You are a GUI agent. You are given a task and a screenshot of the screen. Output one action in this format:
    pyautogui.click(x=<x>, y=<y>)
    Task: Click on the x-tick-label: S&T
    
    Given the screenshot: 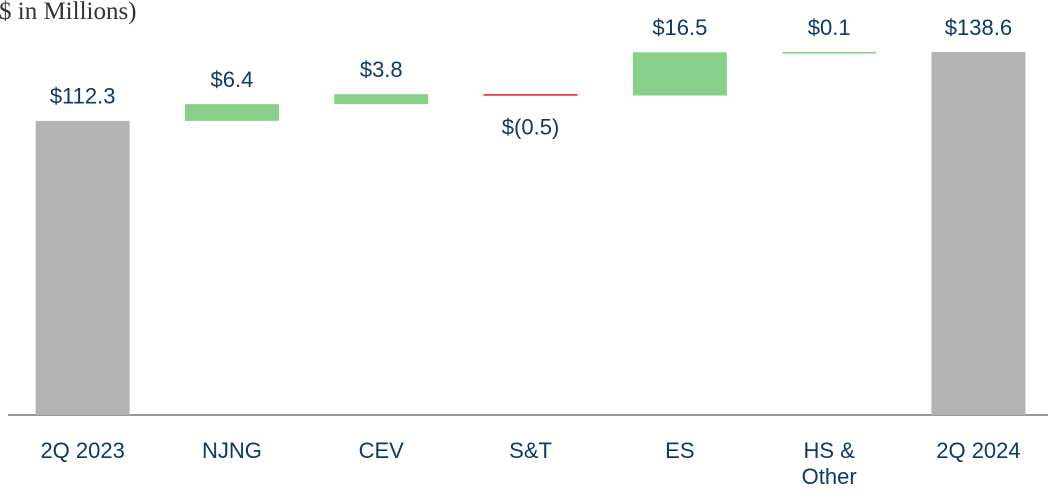 What is the action you would take?
    pyautogui.click(x=530, y=450)
    